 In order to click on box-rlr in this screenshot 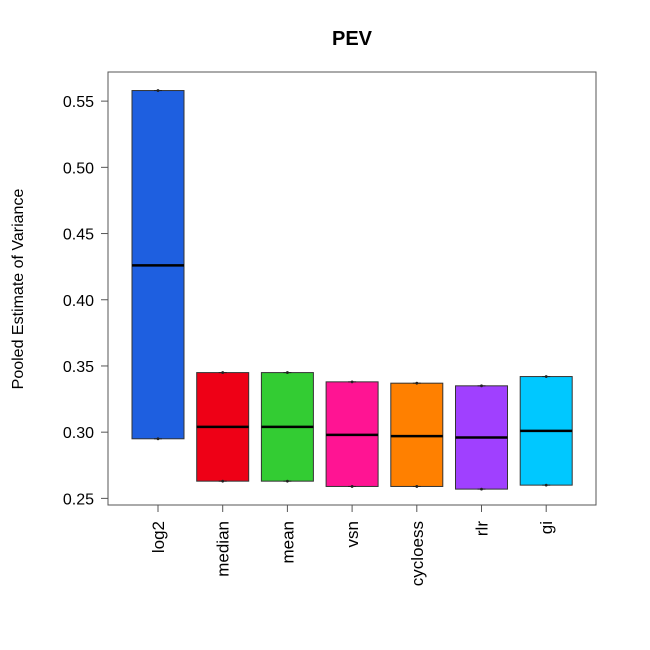, I will do `click(481, 437)`.